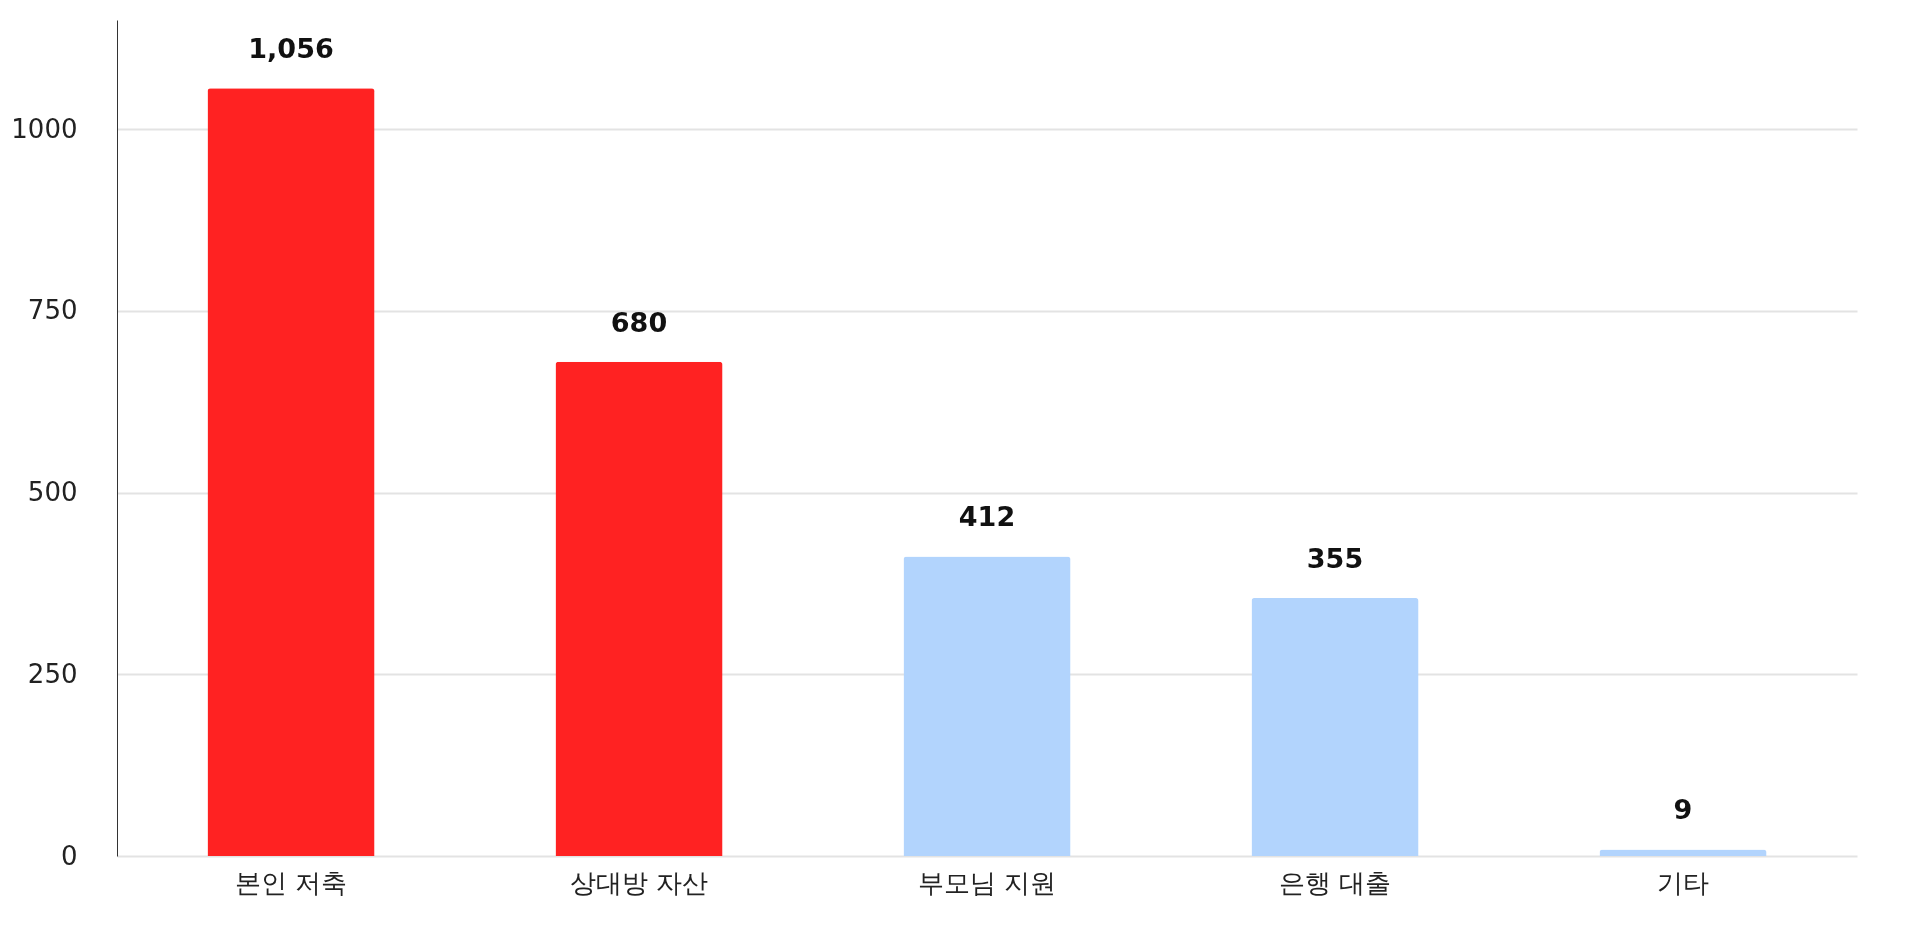 The width and height of the screenshot is (1909, 939). Describe the element at coordinates (1683, 882) in the screenshot. I see `x-tick-label: 기타` at that location.